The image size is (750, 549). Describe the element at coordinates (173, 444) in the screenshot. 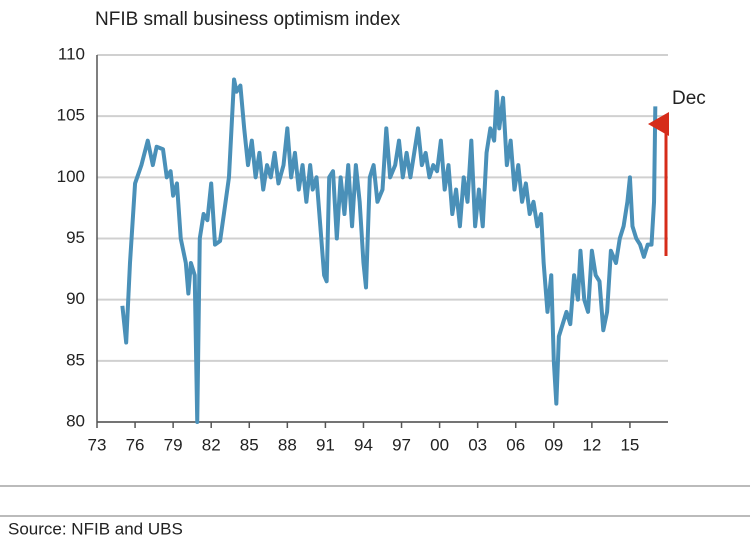

I see `x-tick-label: 79` at that location.